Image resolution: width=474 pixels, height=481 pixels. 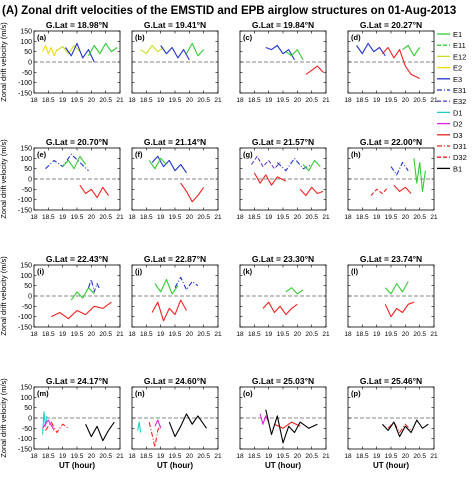 I want to click on legend-label-D32: D32, so click(x=460, y=157).